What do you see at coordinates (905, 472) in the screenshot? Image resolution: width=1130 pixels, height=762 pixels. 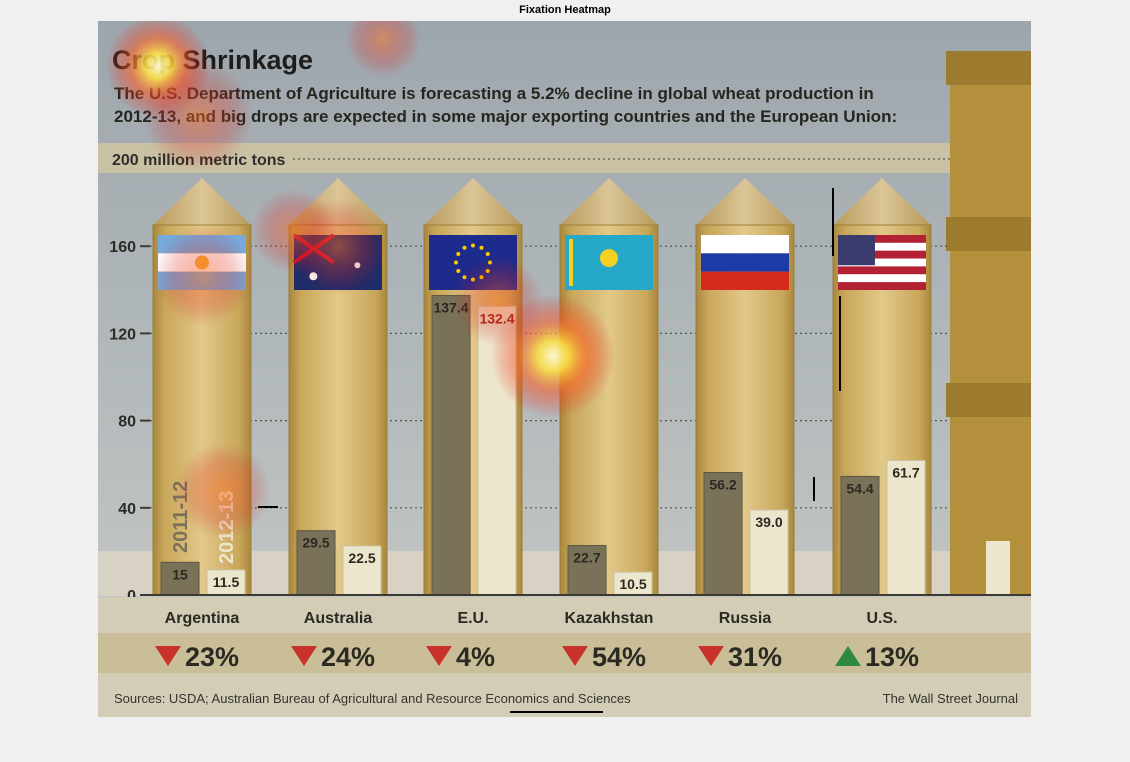 I see `data-label: 61.7` at bounding box center [905, 472].